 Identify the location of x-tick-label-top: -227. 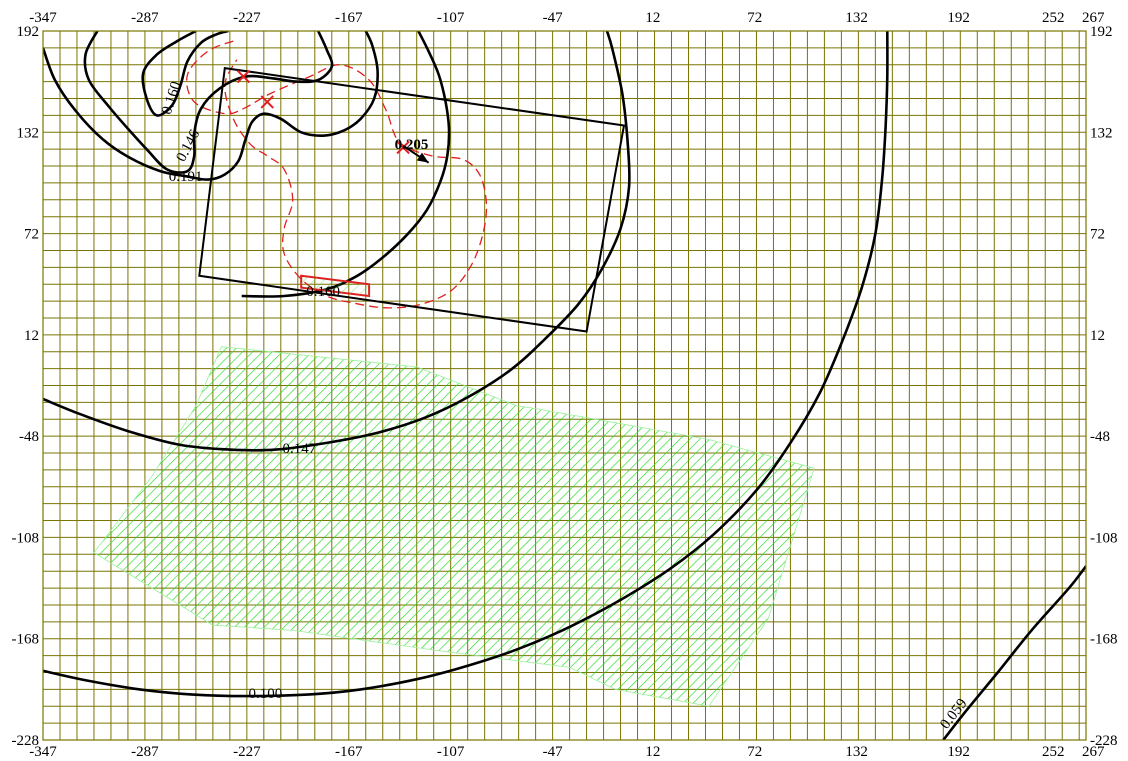
(247, 18).